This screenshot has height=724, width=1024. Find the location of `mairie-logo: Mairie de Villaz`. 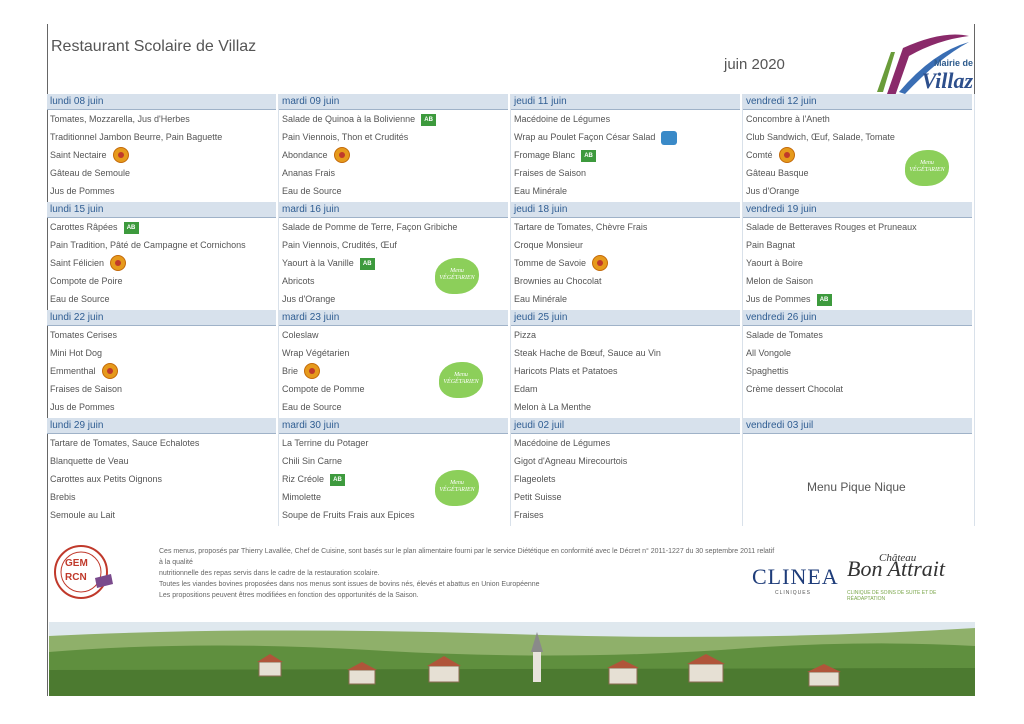

mairie-logo: Mairie de Villaz is located at coordinates (924, 63).